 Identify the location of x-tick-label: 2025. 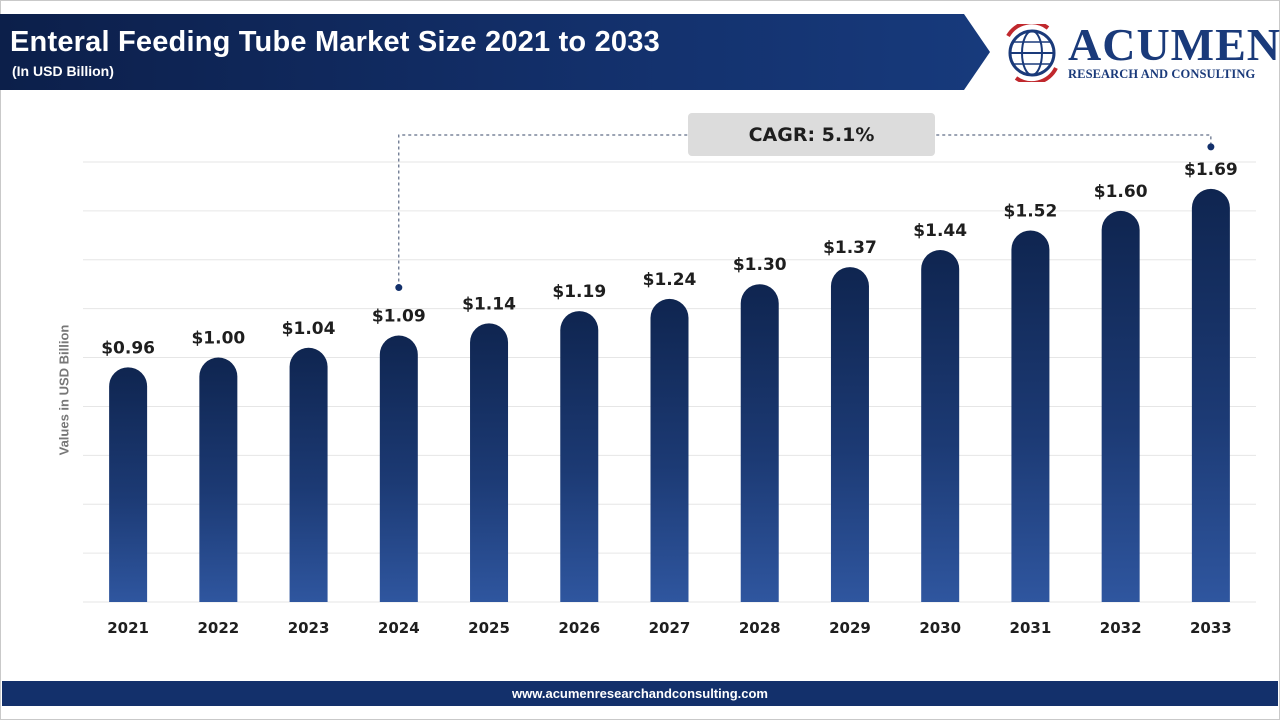
(489, 628).